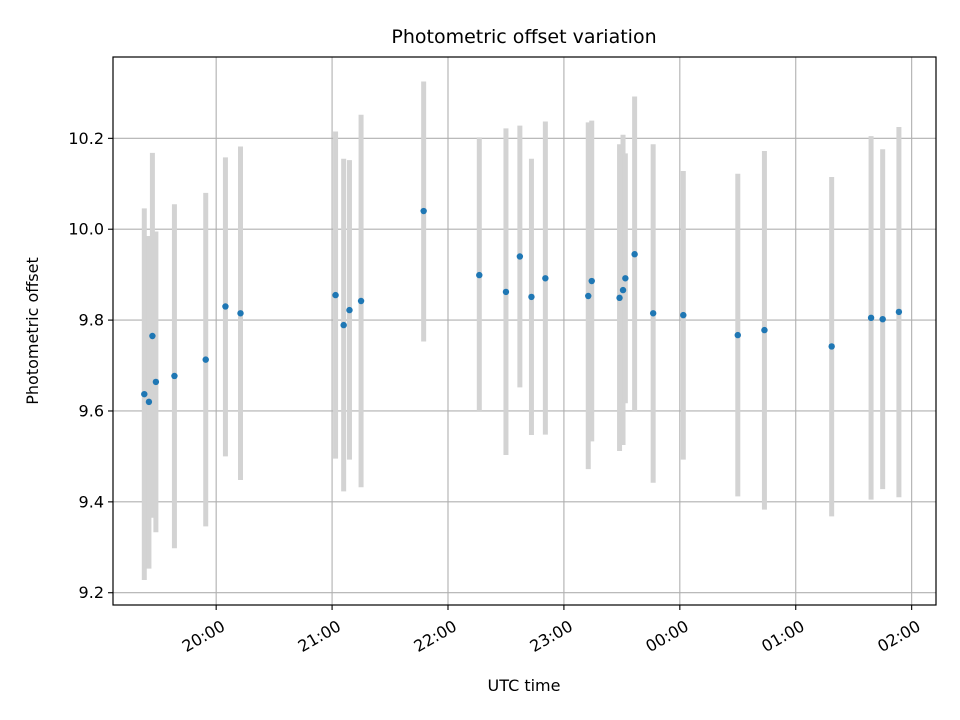 Image resolution: width=960 pixels, height=720 pixels. Describe the element at coordinates (91, 320) in the screenshot. I see `y-tick-label: 9.8` at that location.